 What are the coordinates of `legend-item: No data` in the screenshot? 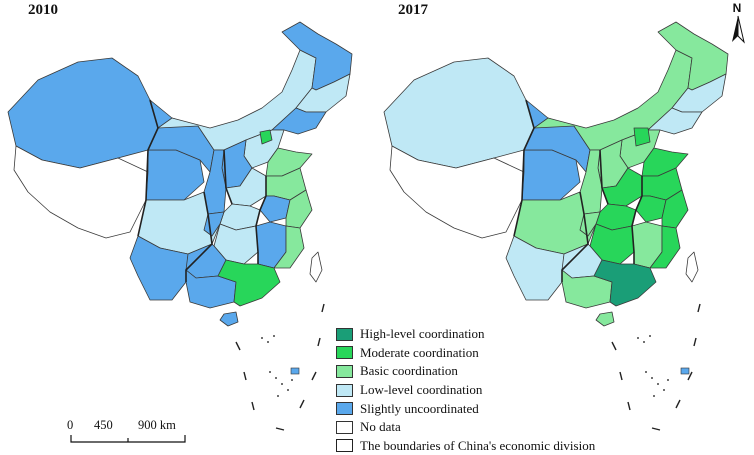 It's located at (501, 427).